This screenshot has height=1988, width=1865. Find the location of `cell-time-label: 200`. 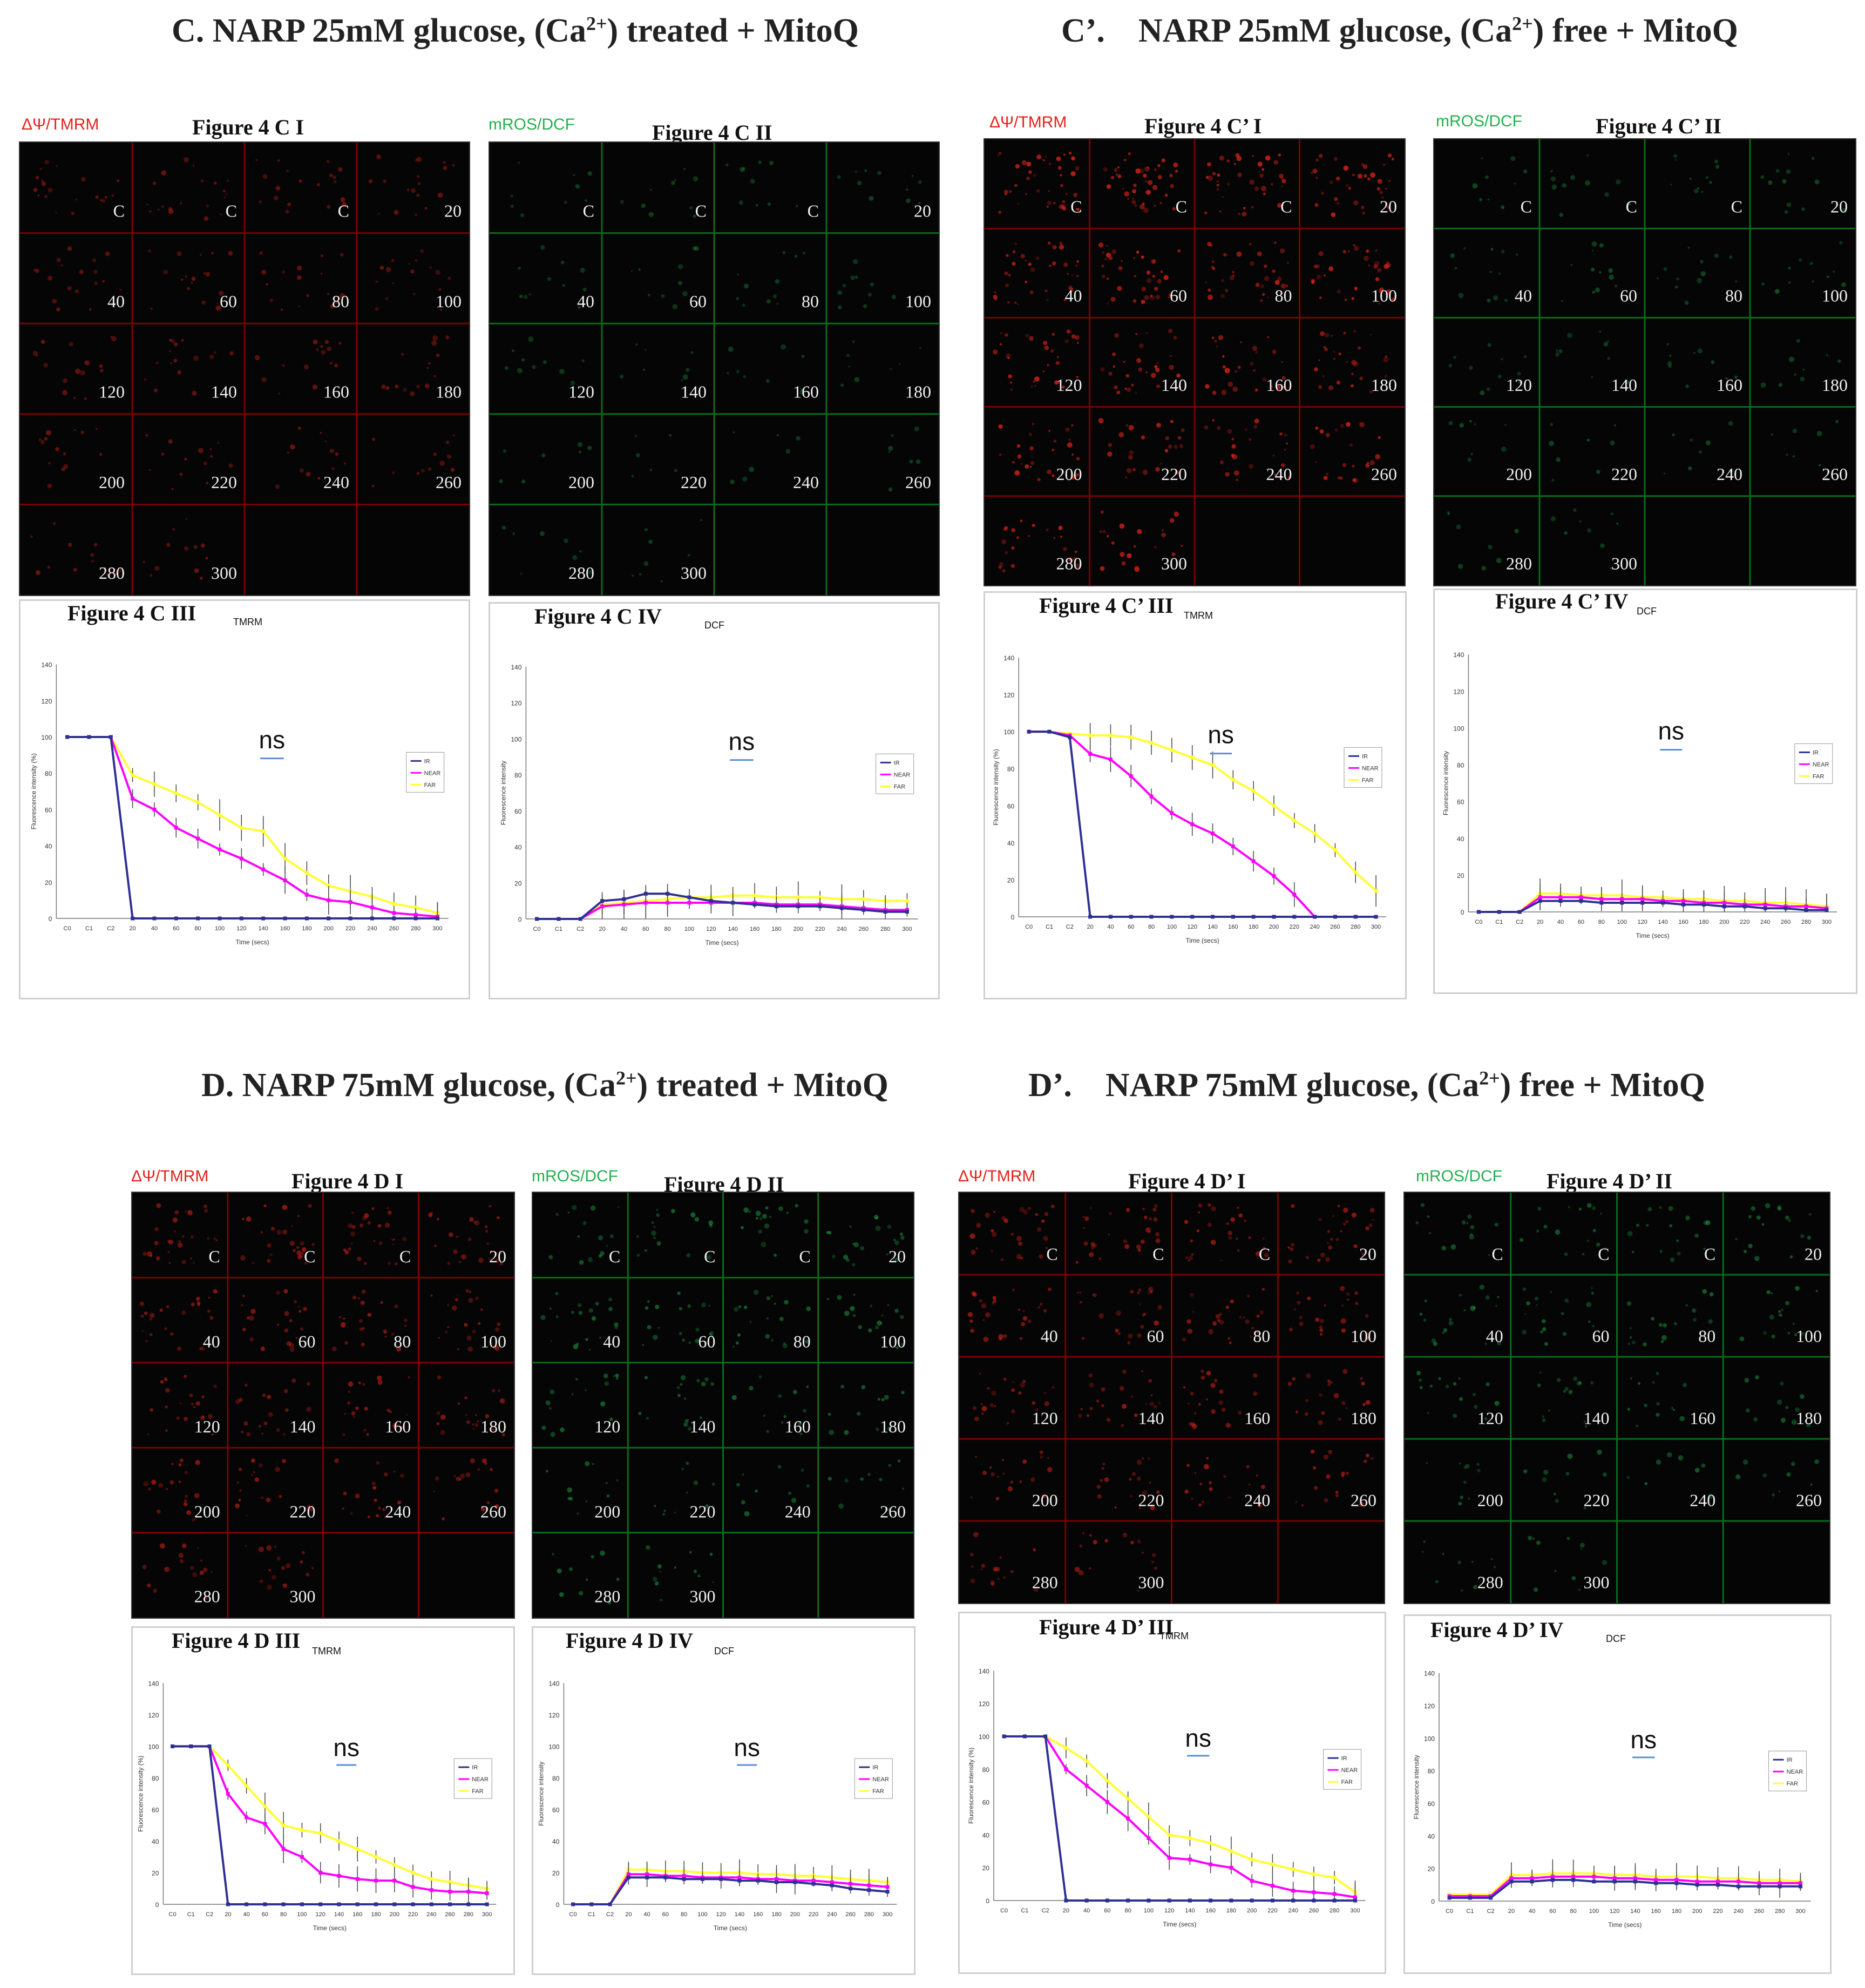

cell-time-label: 200 is located at coordinates (1519, 474).